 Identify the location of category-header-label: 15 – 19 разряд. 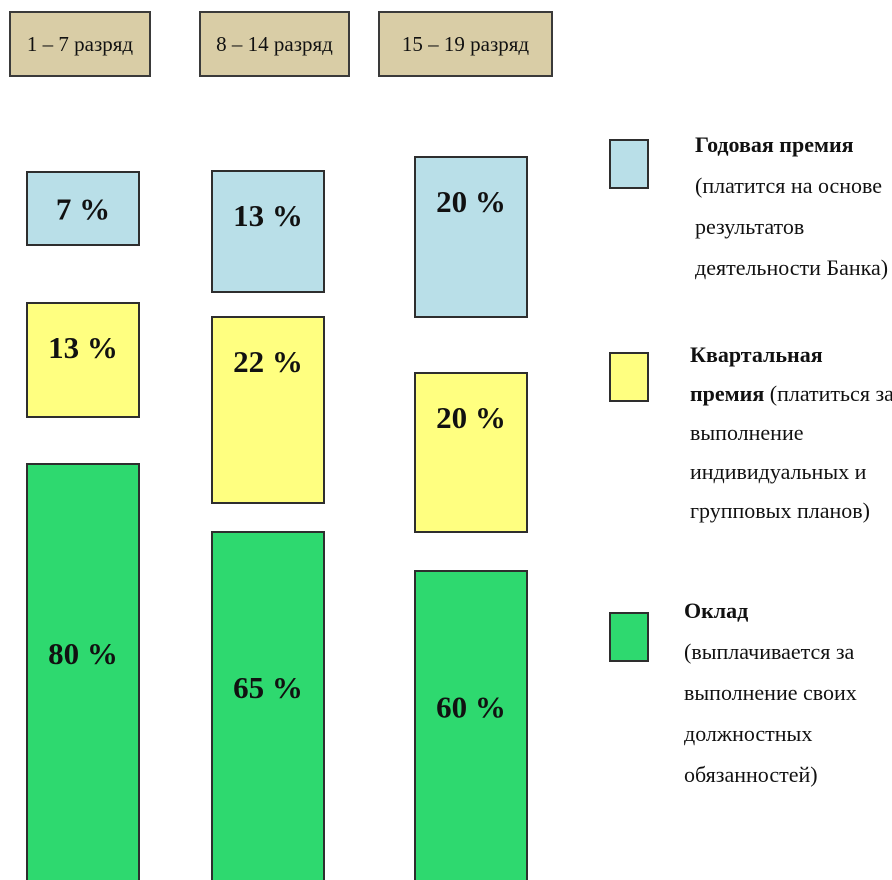
(466, 44).